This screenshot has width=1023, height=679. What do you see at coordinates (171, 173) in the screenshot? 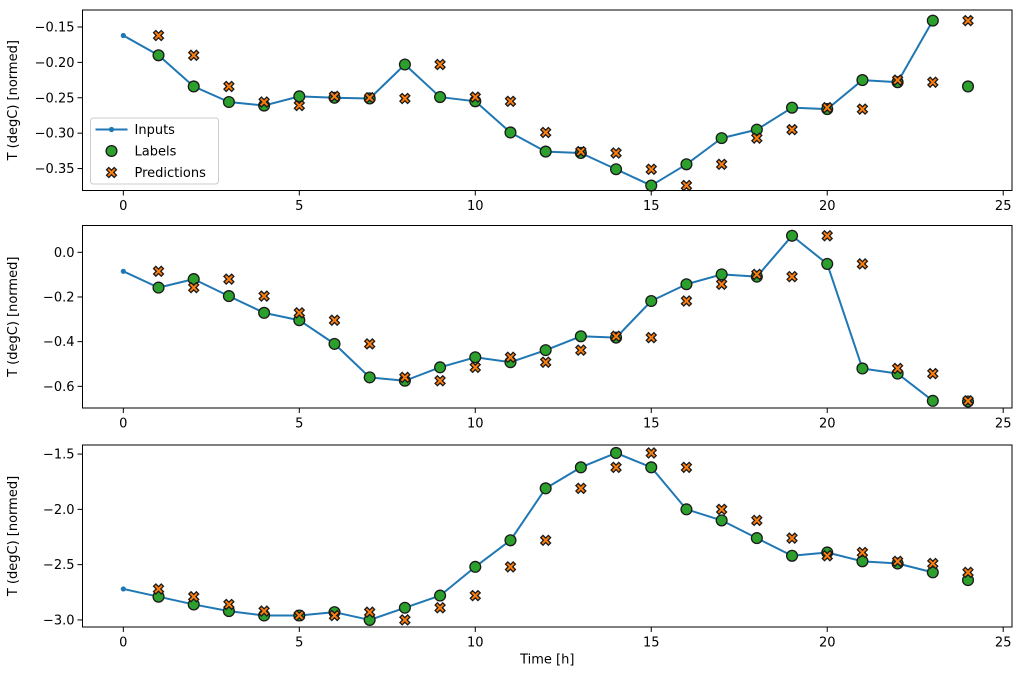
I see `legend-item-label: Predictions` at bounding box center [171, 173].